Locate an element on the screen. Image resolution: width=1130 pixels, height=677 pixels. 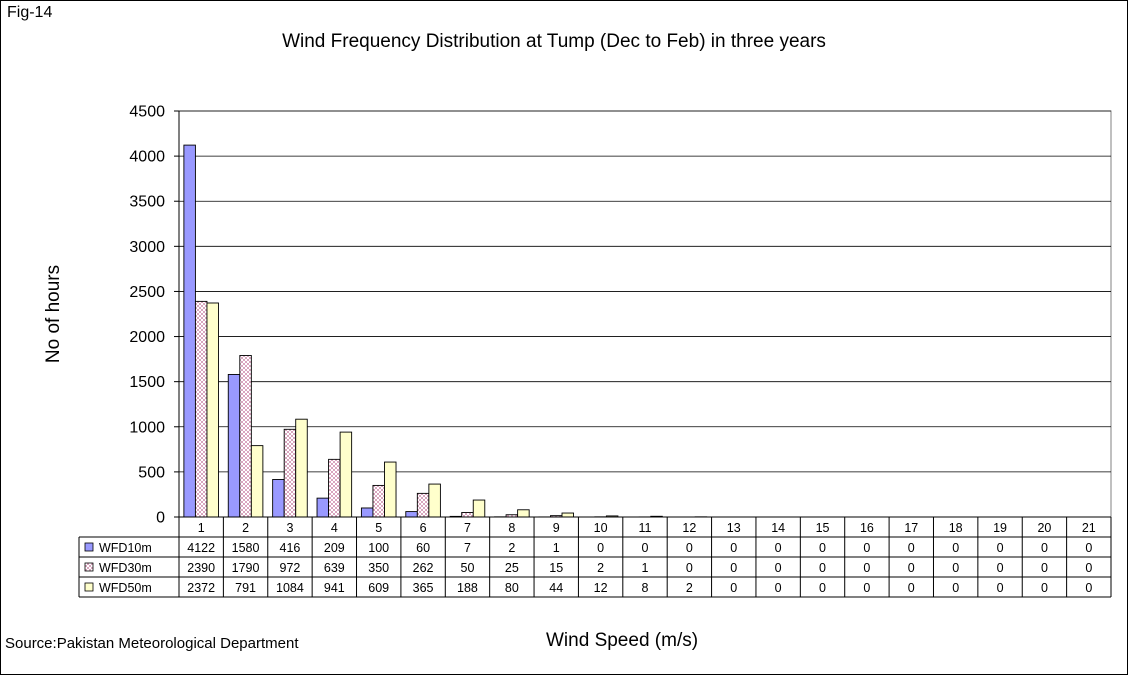
x-tick-label: 10 is located at coordinates (601, 528).